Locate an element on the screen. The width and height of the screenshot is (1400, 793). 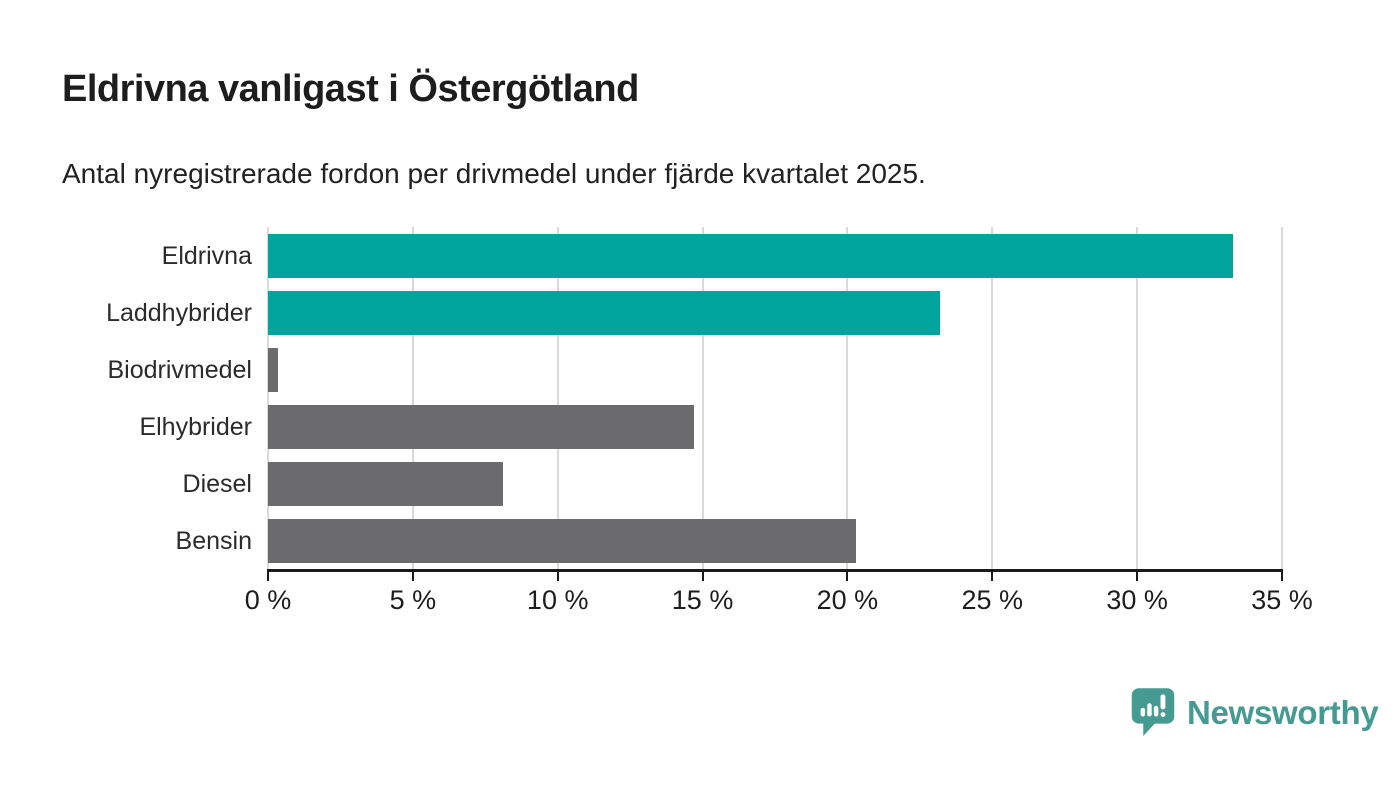
x-axis-tick-label: 15 % is located at coordinates (702, 600).